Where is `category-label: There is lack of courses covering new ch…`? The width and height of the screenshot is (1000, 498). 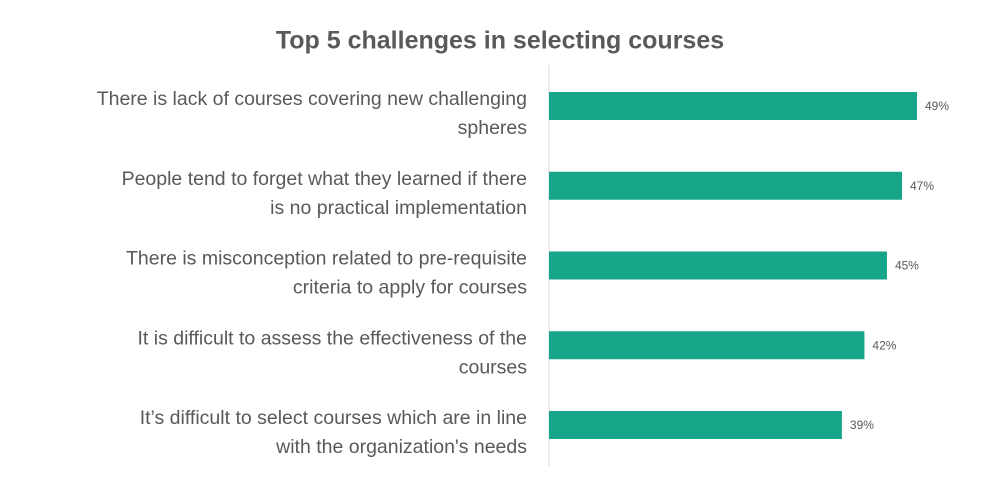
category-label: There is lack of courses covering new ch… is located at coordinates (312, 99).